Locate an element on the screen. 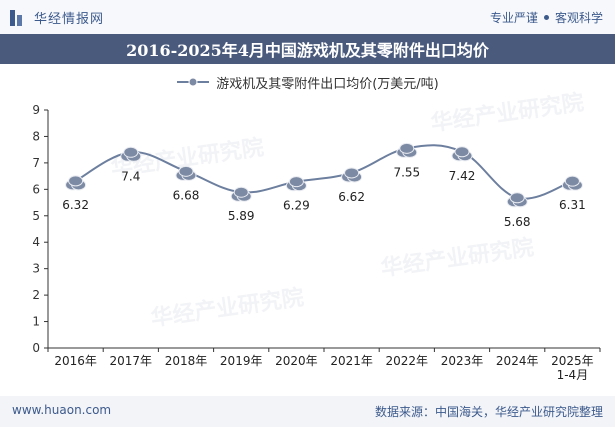 This screenshot has width=615, height=427. slogan: 专业严谨 客观科学 is located at coordinates (546, 17).